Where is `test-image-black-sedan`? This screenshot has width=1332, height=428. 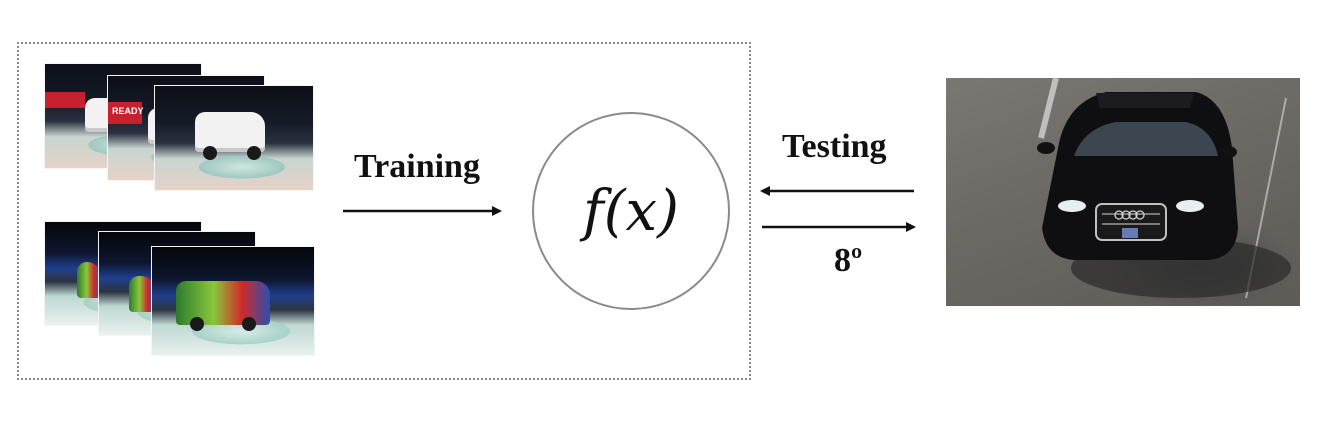 test-image-black-sedan is located at coordinates (1123, 192).